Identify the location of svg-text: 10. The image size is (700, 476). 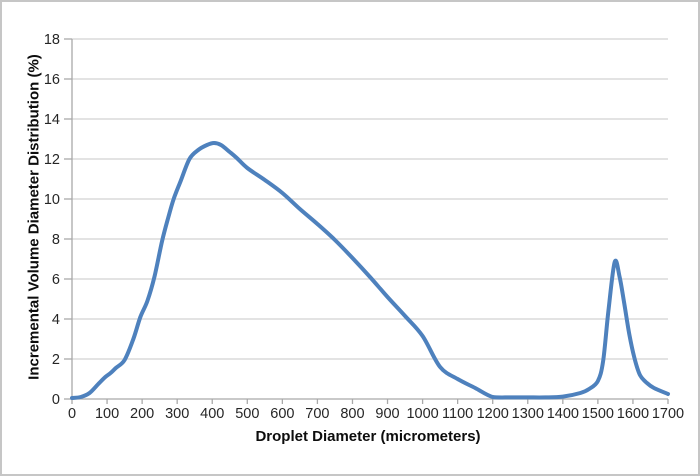
(52, 200).